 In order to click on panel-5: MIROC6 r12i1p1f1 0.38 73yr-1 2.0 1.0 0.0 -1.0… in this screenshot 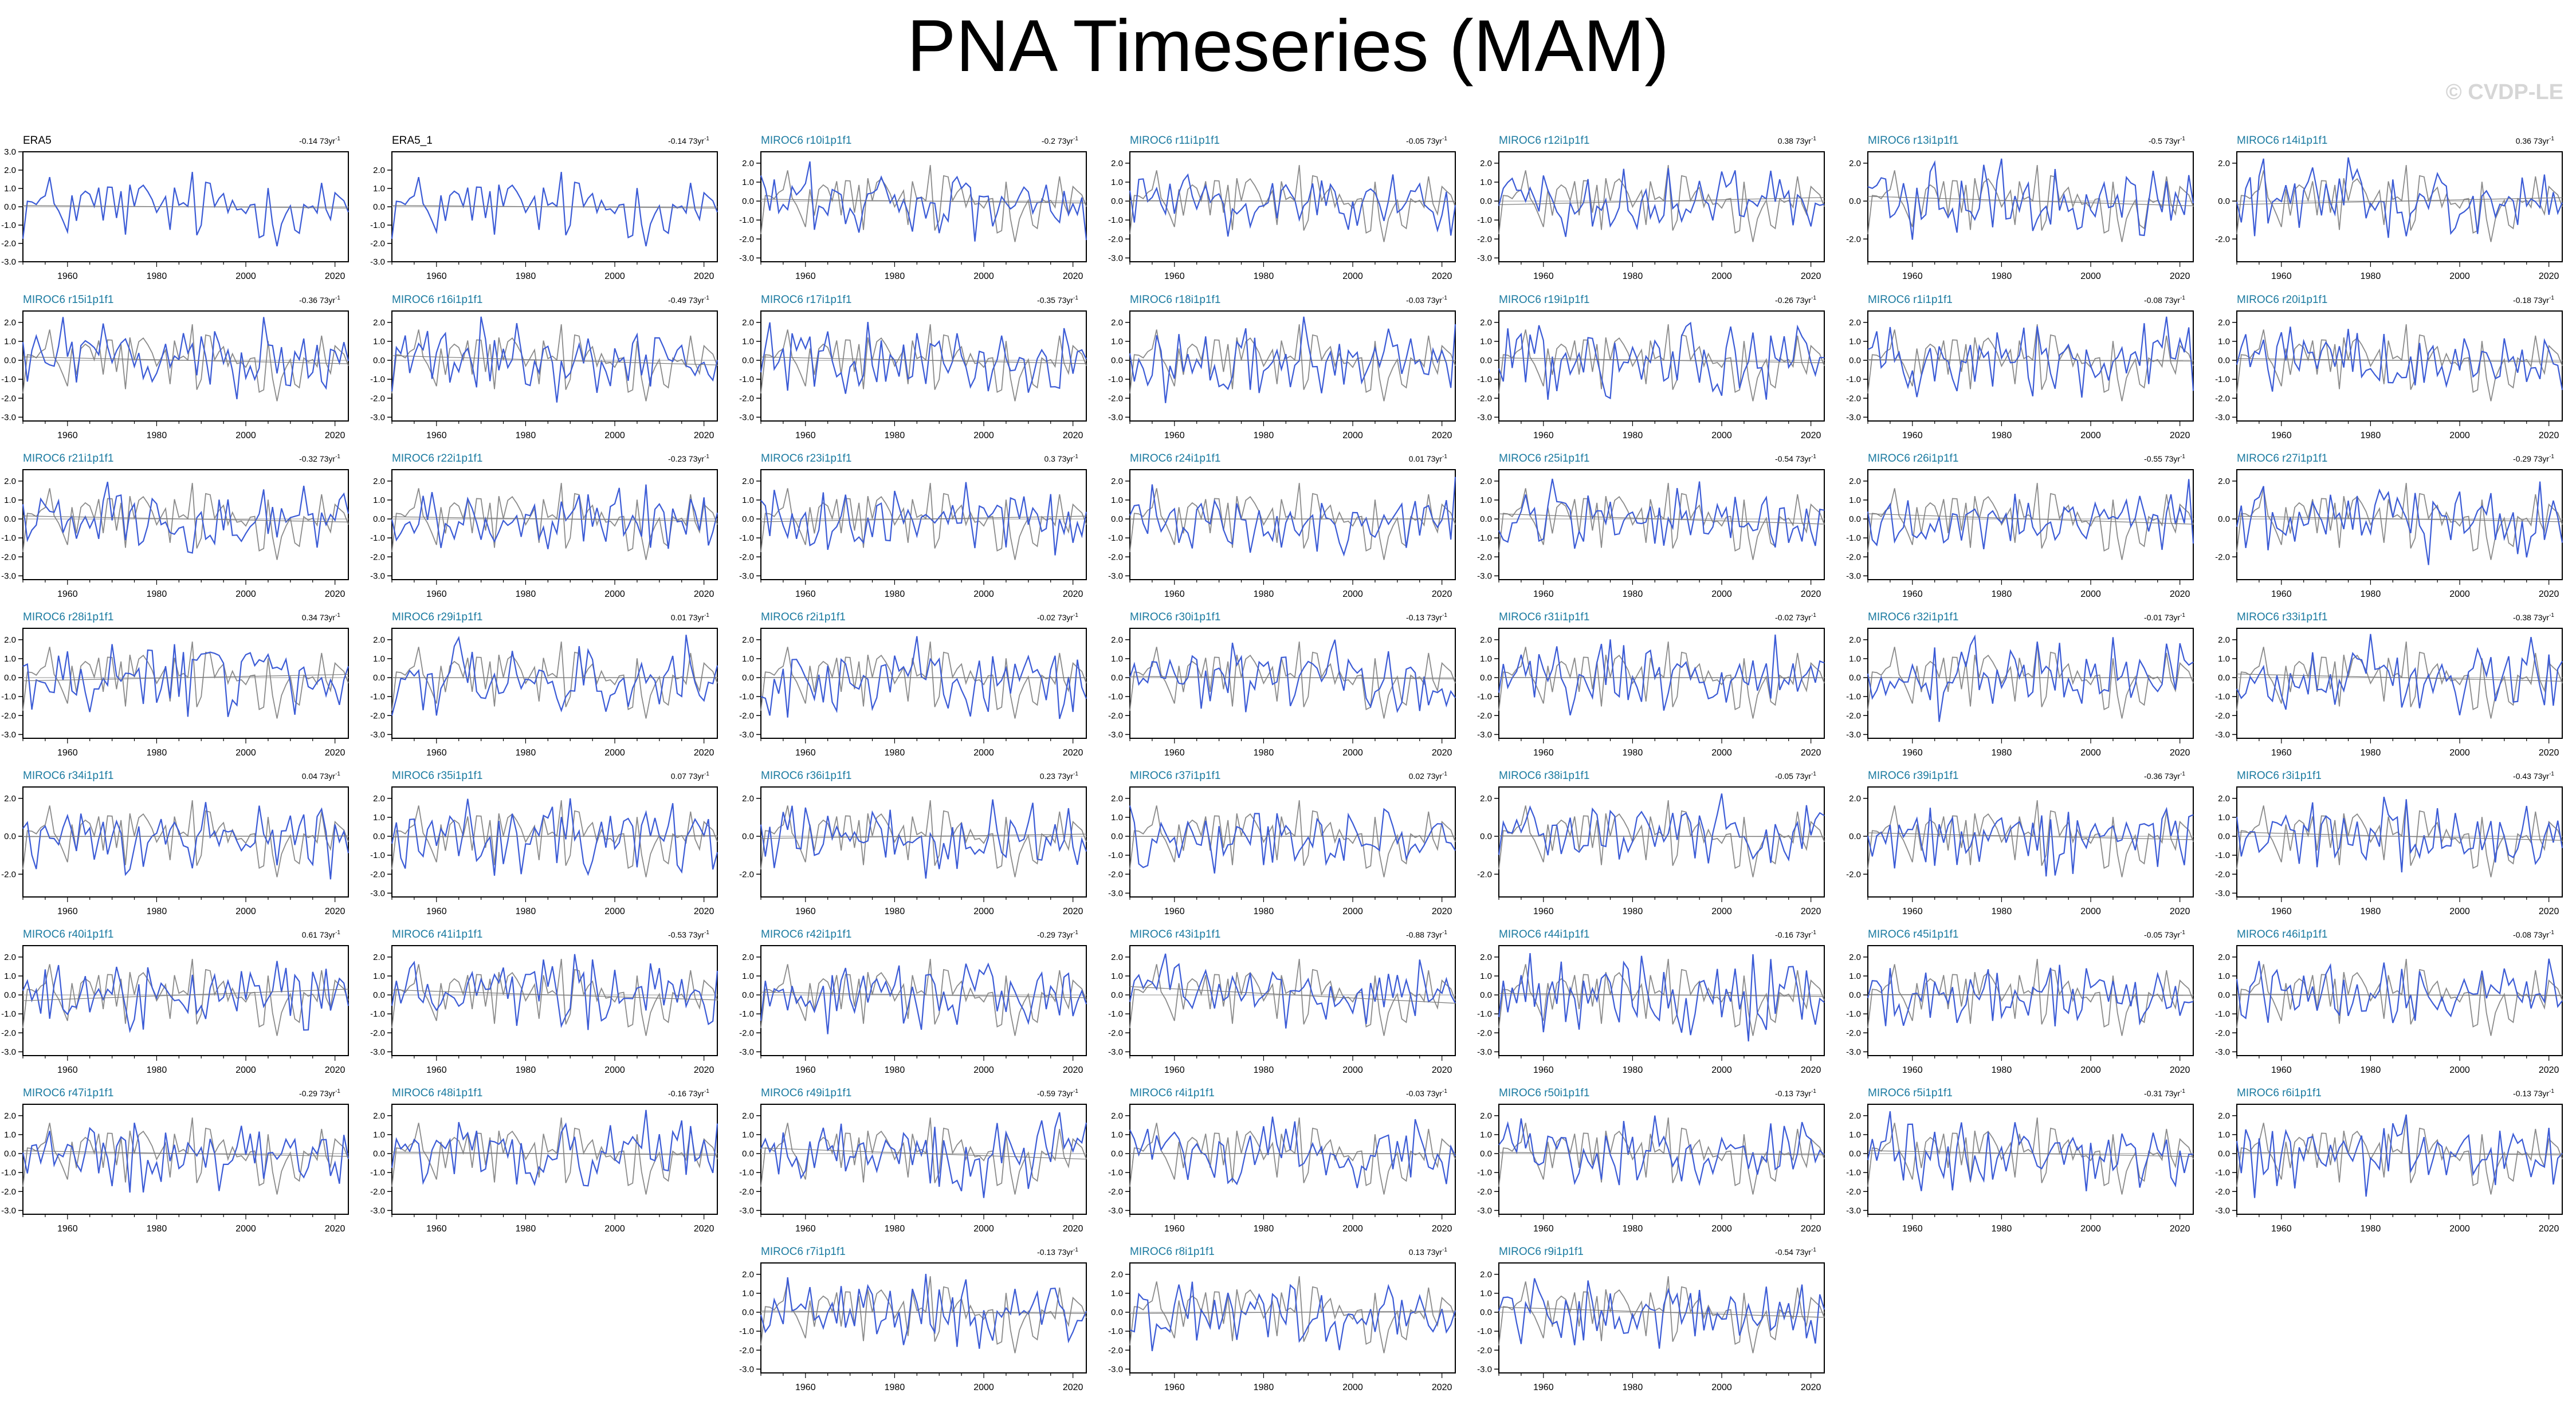, I will do `click(1651, 208)`.